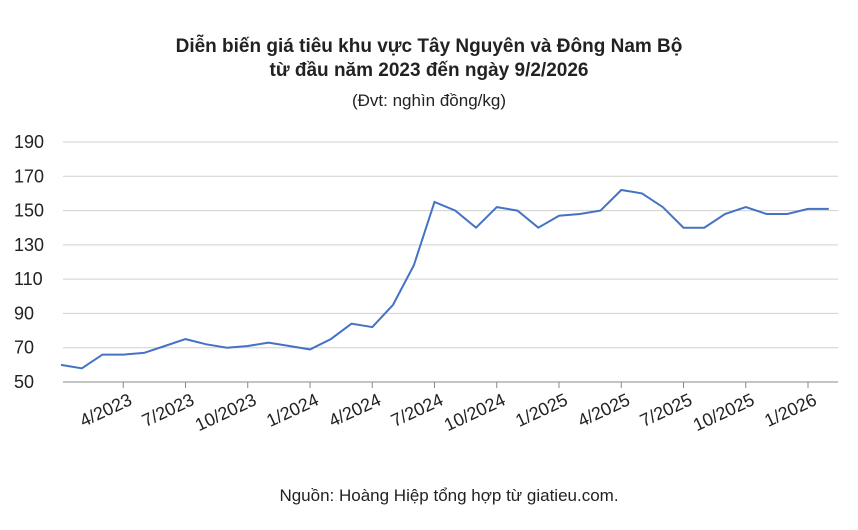  What do you see at coordinates (417, 409) in the screenshot?
I see `x-tick-label: 7/2024` at bounding box center [417, 409].